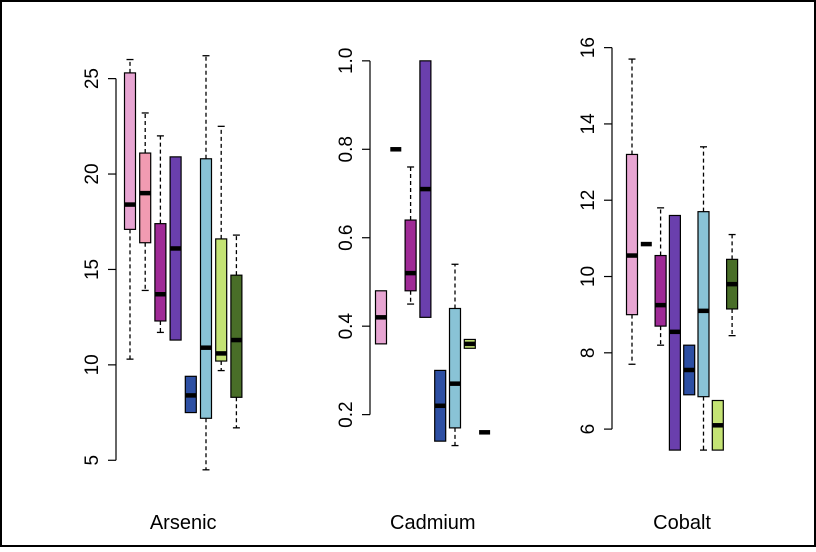  What do you see at coordinates (682, 523) in the screenshot?
I see `x-axis-label: Cobalt` at bounding box center [682, 523].